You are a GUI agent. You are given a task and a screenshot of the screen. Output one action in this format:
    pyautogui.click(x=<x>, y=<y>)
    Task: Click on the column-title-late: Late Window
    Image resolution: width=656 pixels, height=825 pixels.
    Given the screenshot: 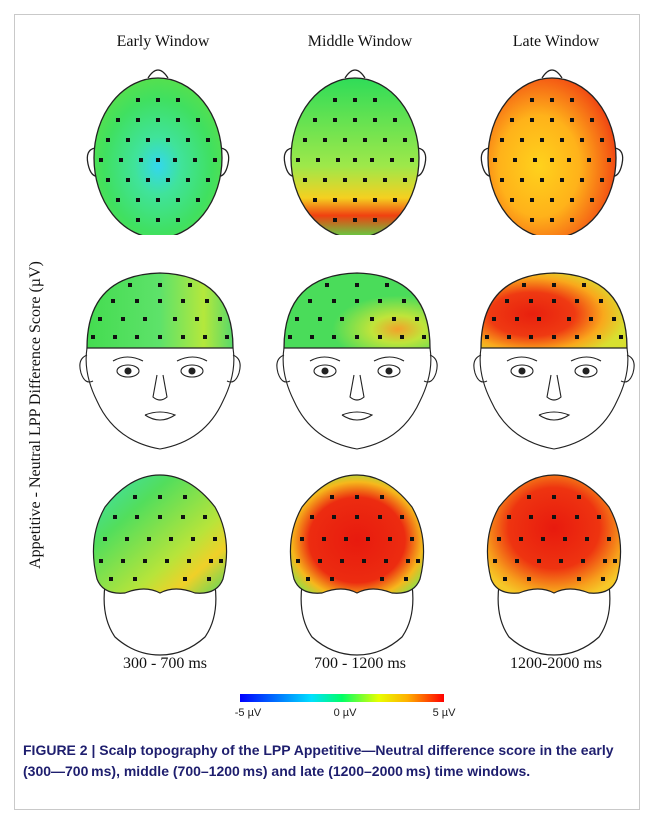 What is the action you would take?
    pyautogui.click(x=556, y=41)
    